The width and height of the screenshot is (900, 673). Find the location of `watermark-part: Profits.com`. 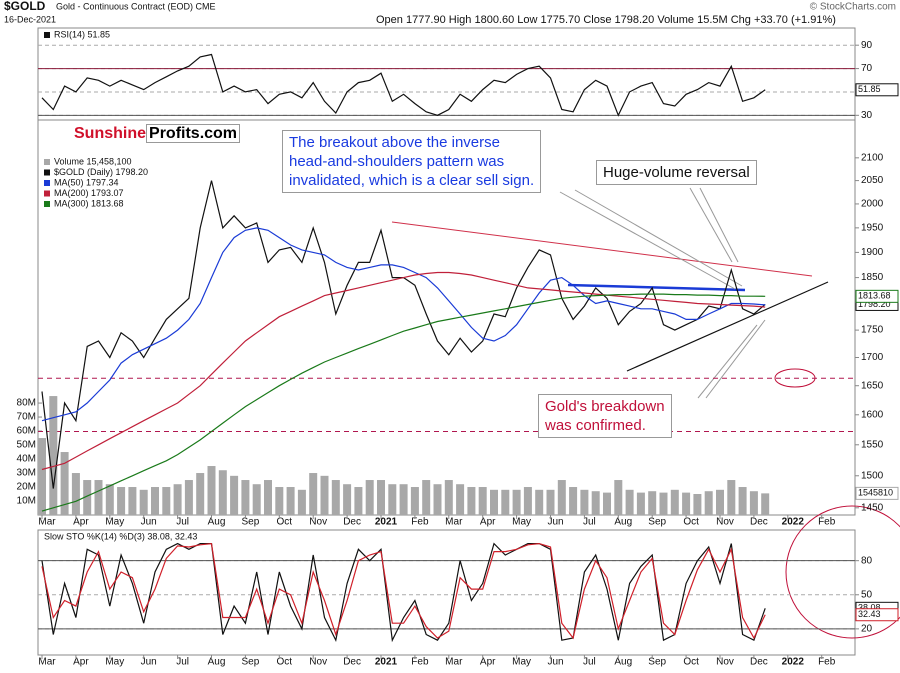

watermark-part: Profits.com is located at coordinates (193, 133).